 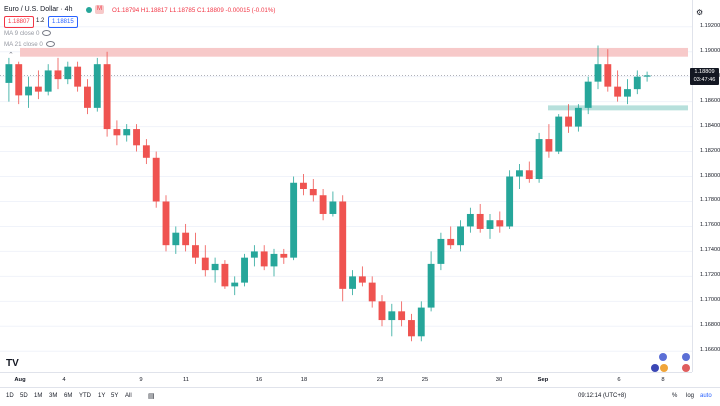 I want to click on bottom-toolbar, so click(x=360, y=396).